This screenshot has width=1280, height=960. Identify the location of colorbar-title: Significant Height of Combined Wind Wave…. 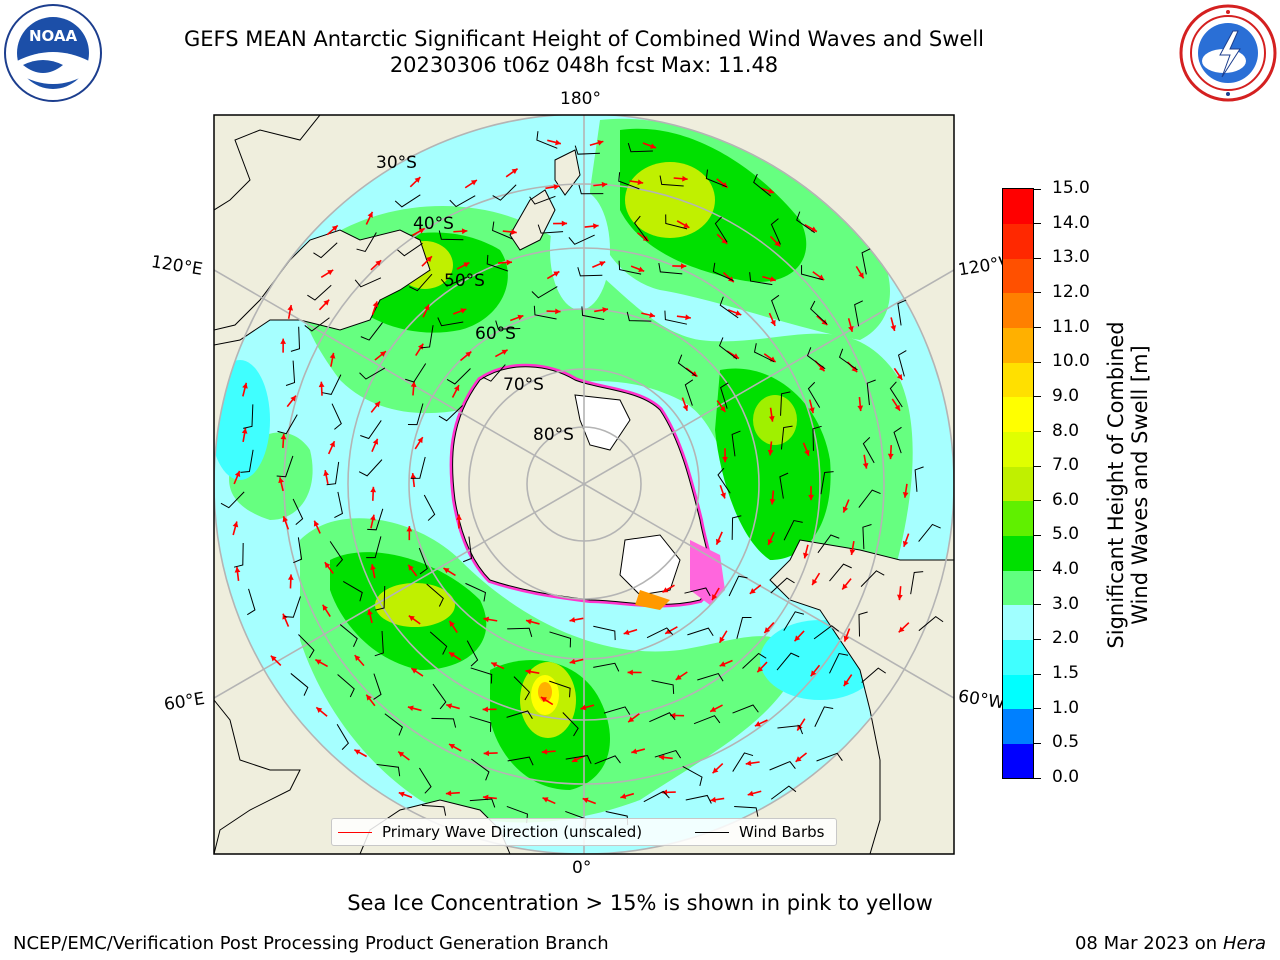
(1128, 484).